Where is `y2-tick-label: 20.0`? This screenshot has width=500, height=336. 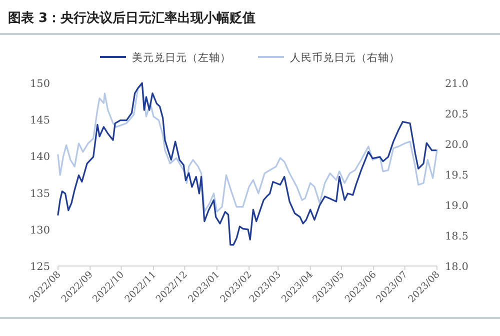
y2-tick-label: 20.0 is located at coordinates (456, 145).